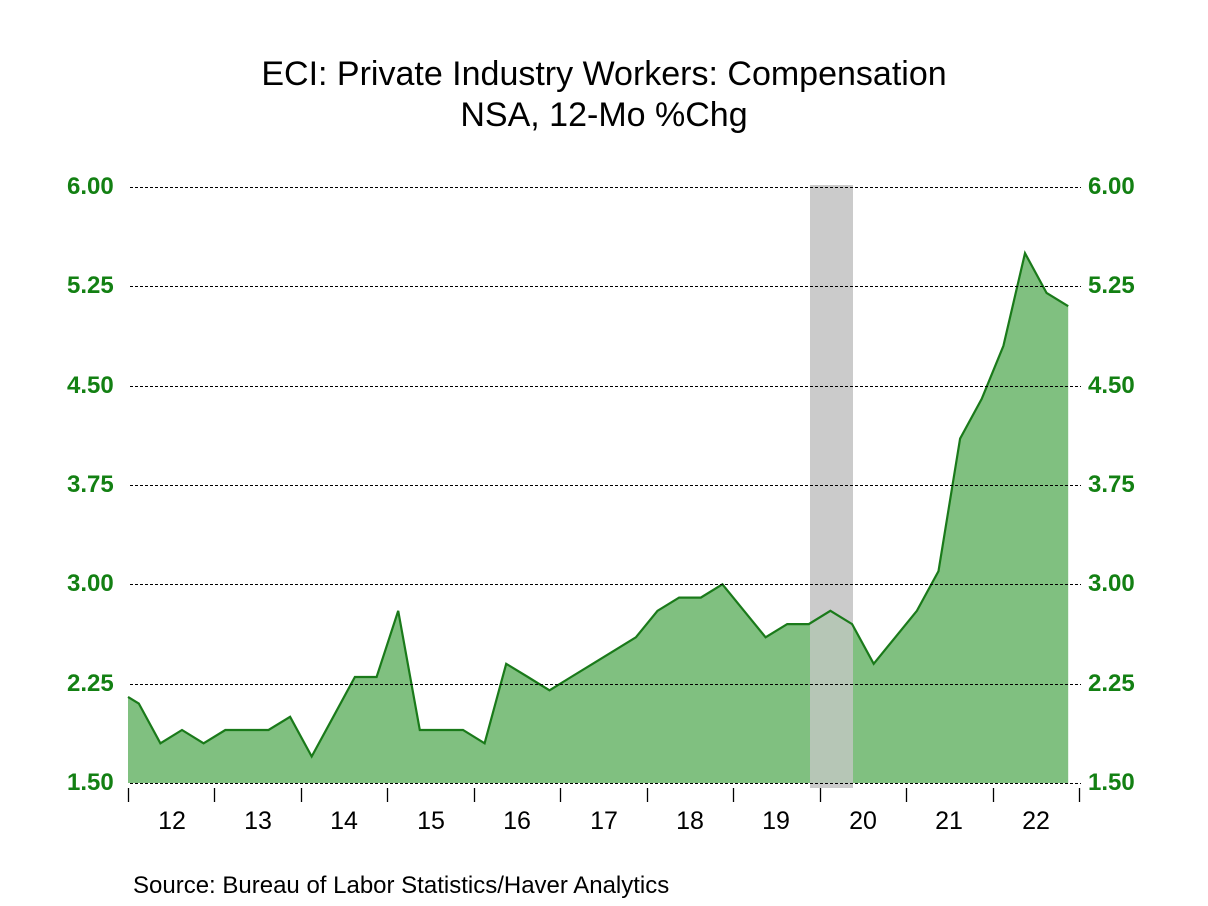 Image resolution: width=1208 pixels, height=906 pixels. Describe the element at coordinates (172, 821) in the screenshot. I see `x-tick-label: 12` at that location.